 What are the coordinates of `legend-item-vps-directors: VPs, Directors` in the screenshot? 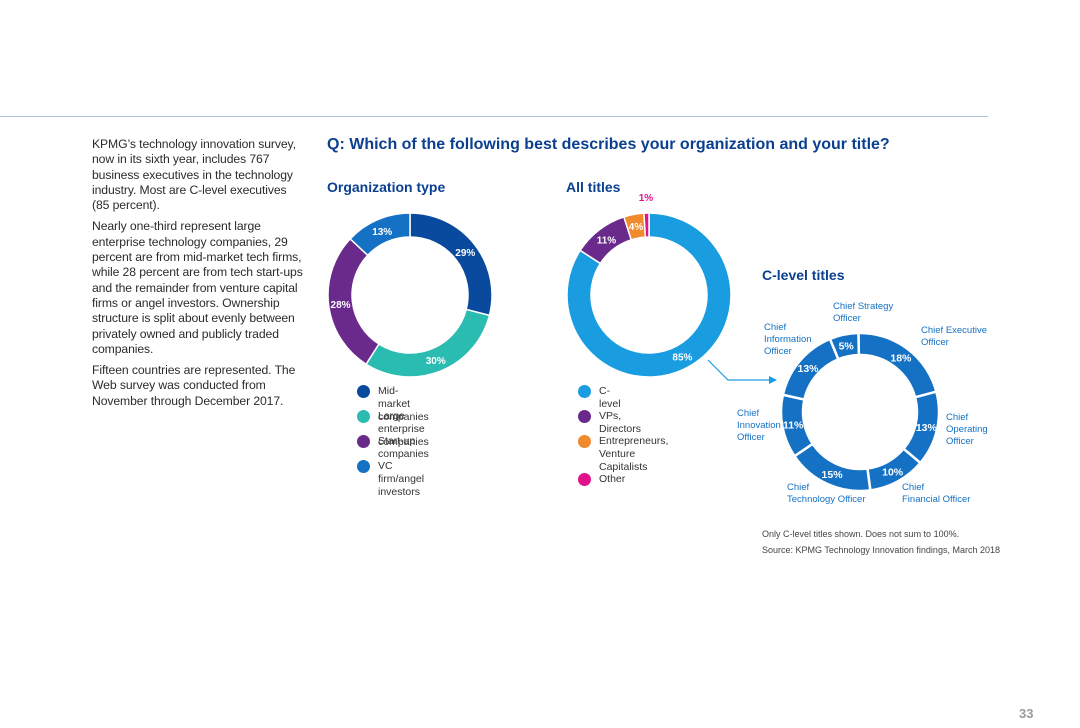 It's located at (609, 423).